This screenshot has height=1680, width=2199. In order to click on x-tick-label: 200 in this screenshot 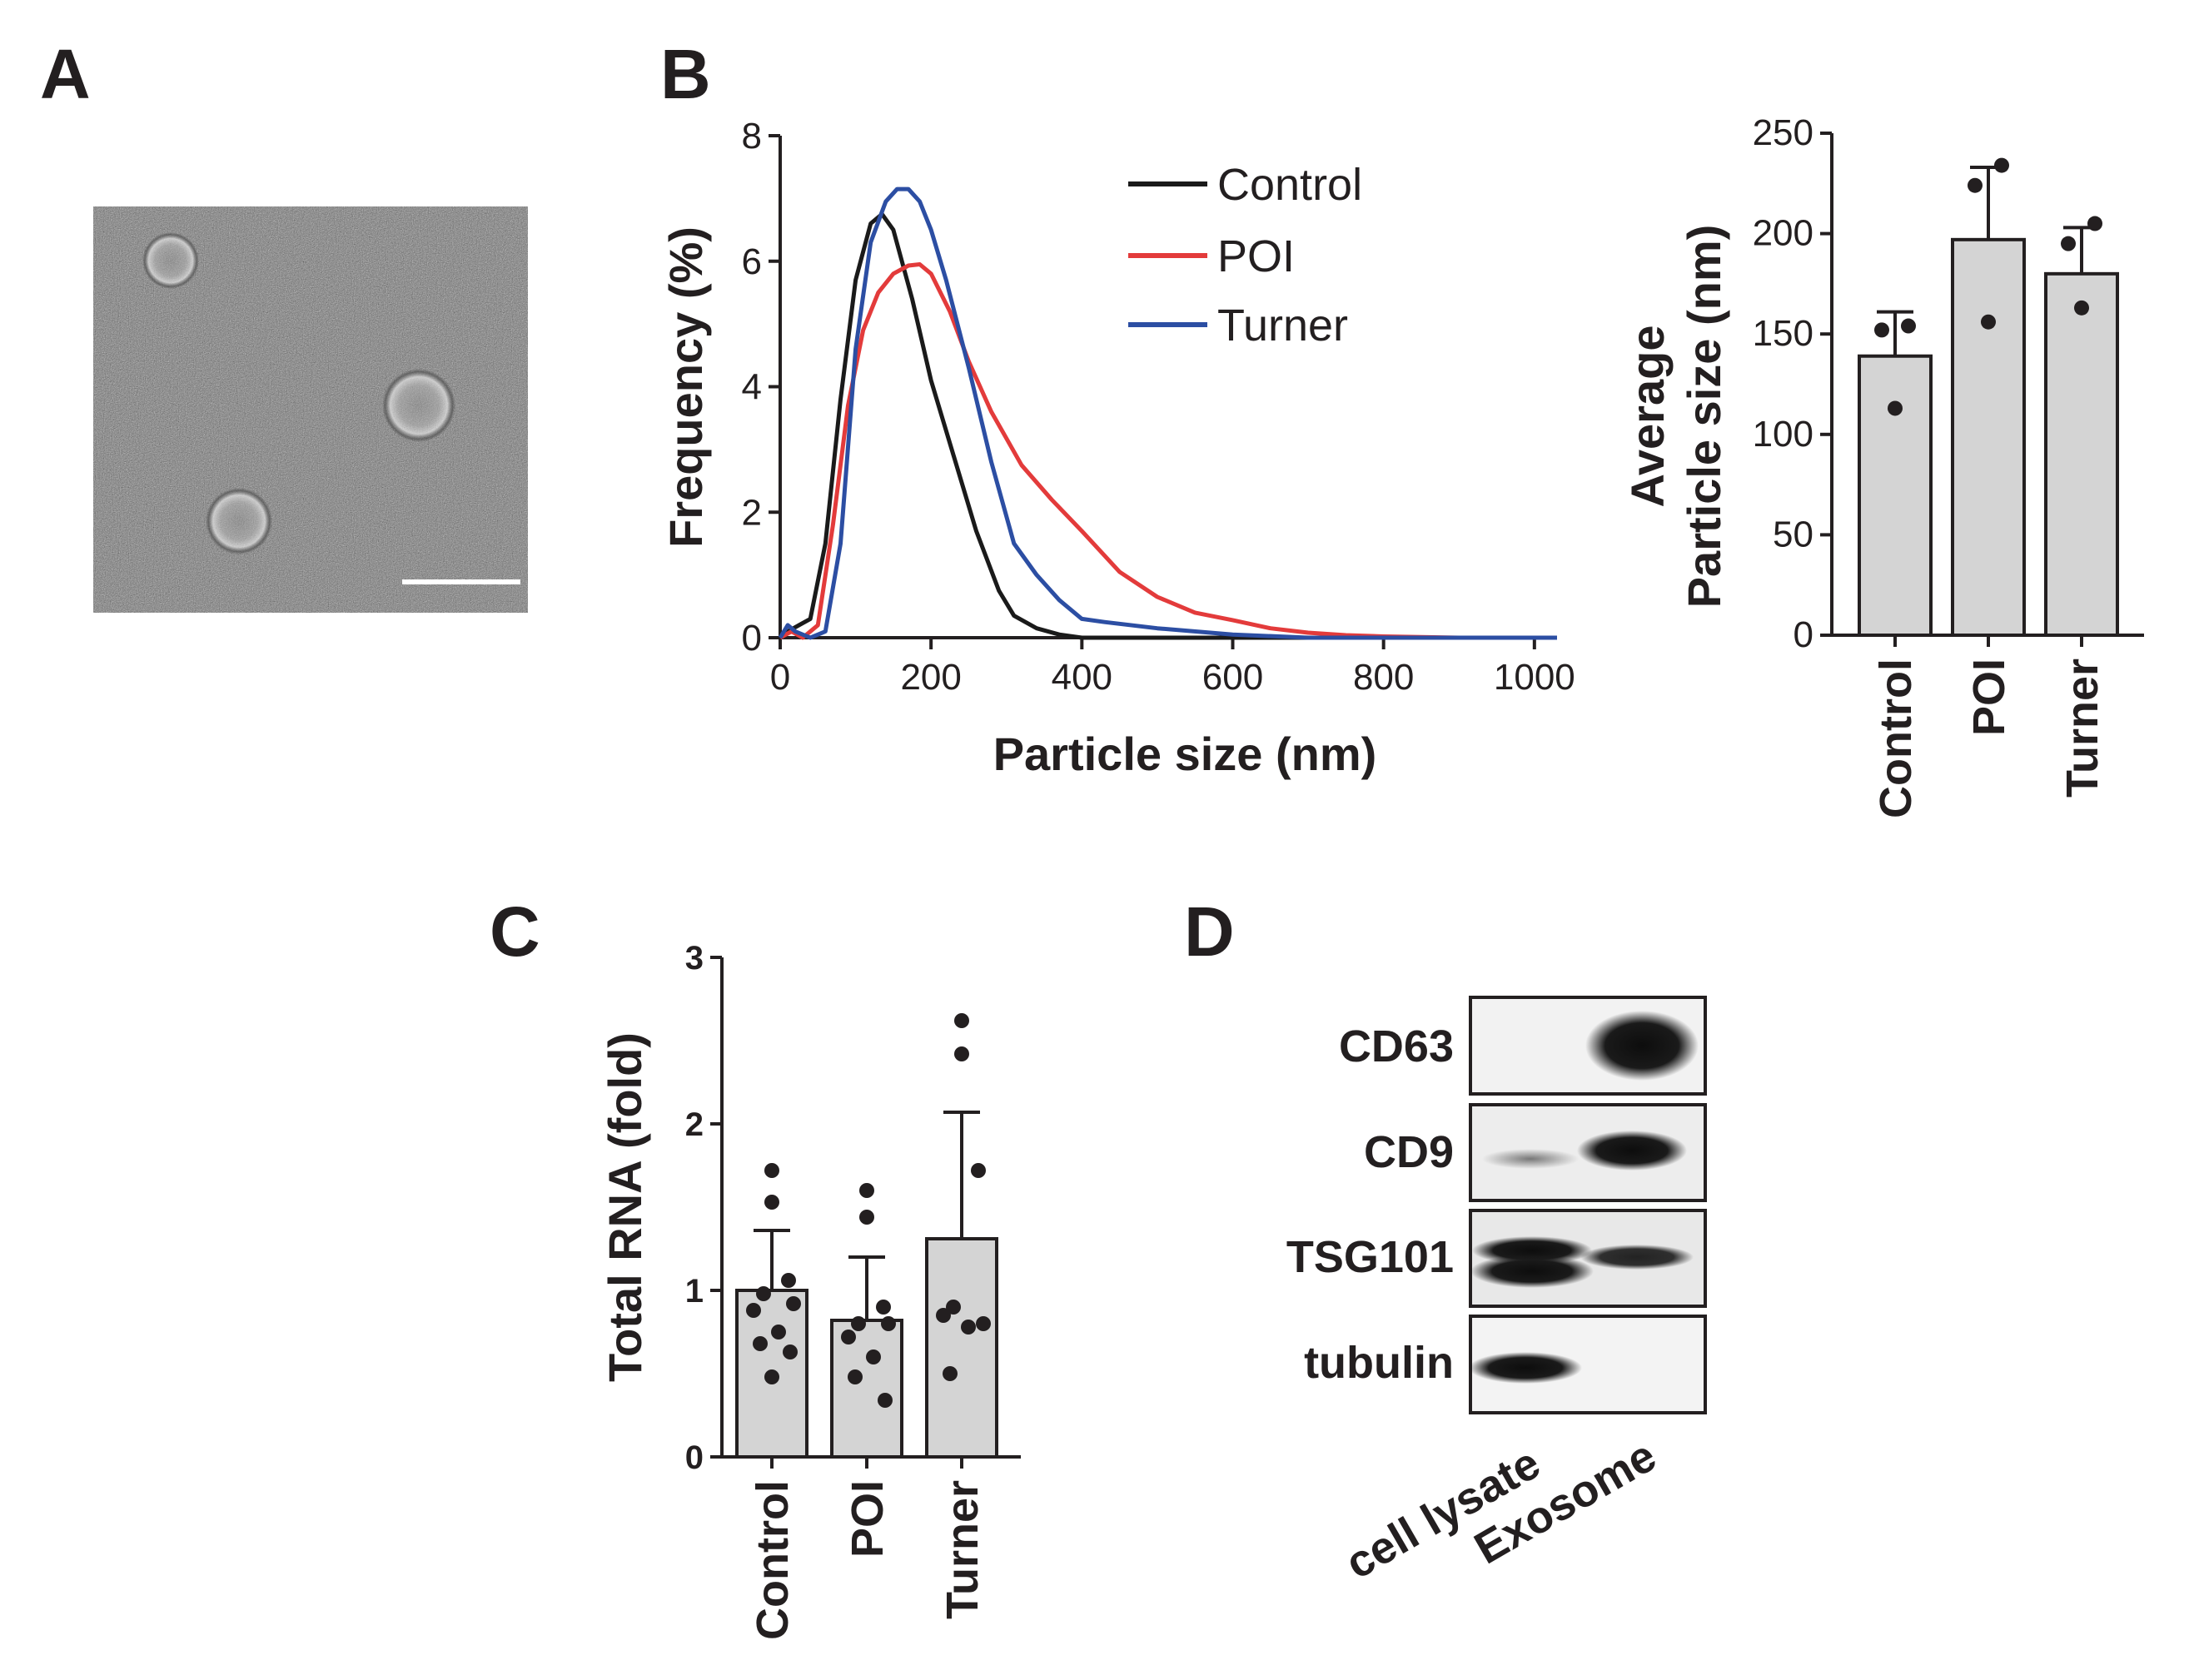, I will do `click(930, 677)`.